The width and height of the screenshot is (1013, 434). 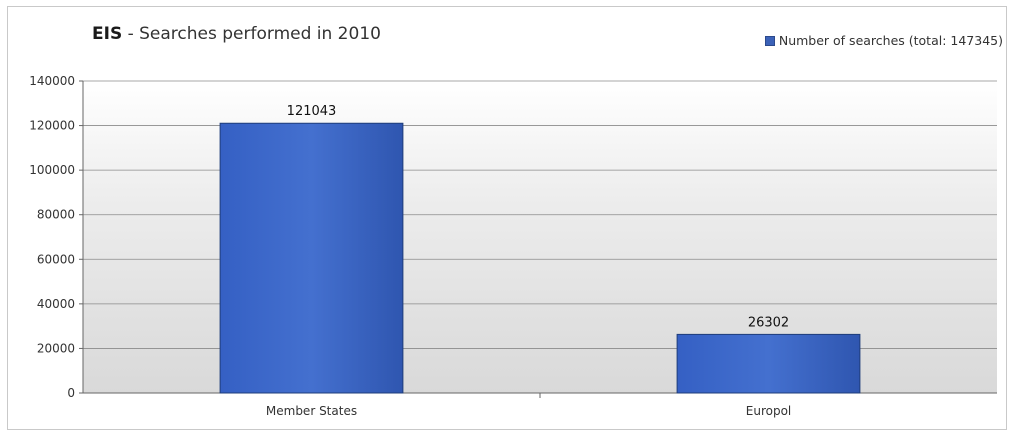 What do you see at coordinates (107, 34) in the screenshot?
I see `chart-title-brand: EIS` at bounding box center [107, 34].